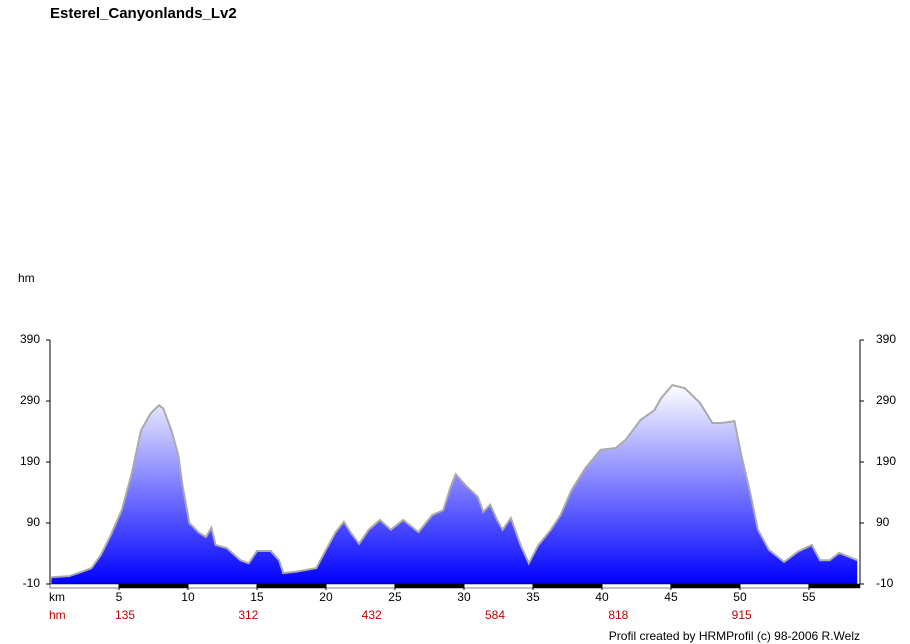 This screenshot has height=644, width=910. What do you see at coordinates (30, 461) in the screenshot?
I see `y-tick-label: 190` at bounding box center [30, 461].